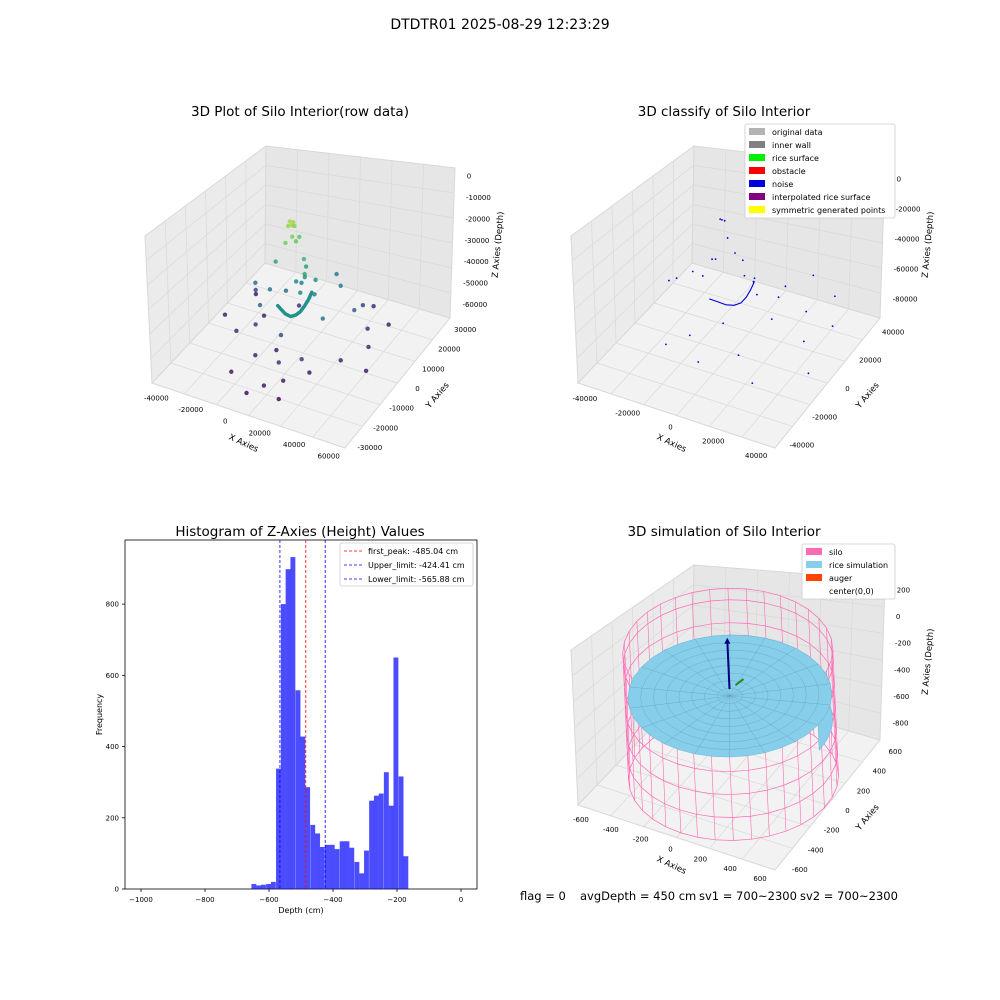 The width and height of the screenshot is (1000, 1000). What do you see at coordinates (832, 831) in the screenshot?
I see `plot4-y-tick: -200` at bounding box center [832, 831].